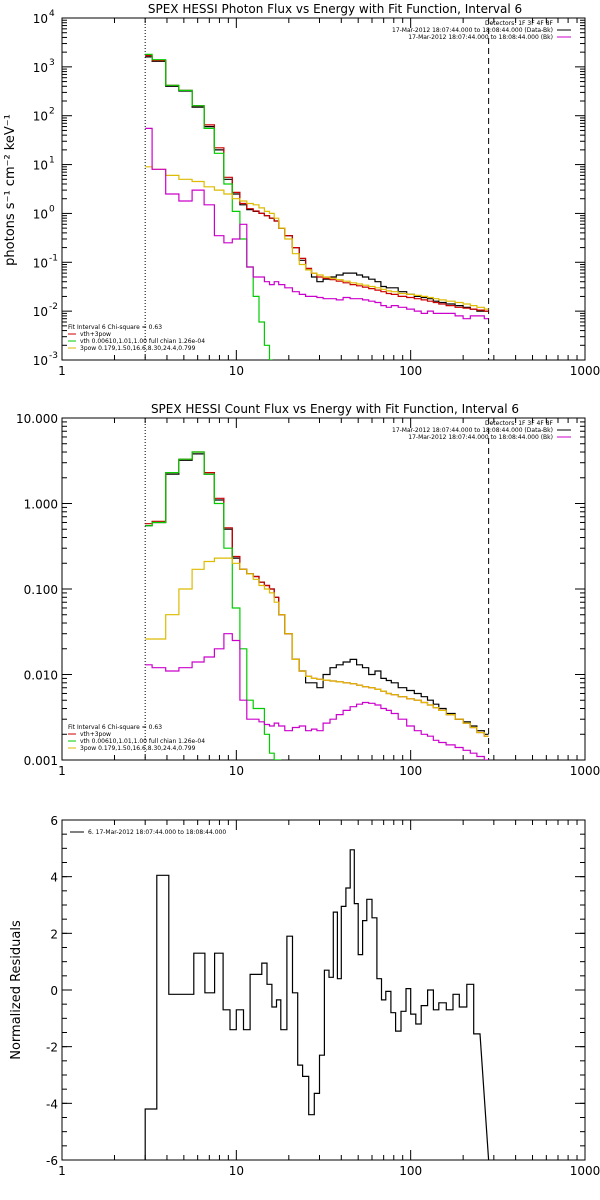 The image size is (600, 1200). I want to click on y-tick-exponent: 4, so click(52, 14).